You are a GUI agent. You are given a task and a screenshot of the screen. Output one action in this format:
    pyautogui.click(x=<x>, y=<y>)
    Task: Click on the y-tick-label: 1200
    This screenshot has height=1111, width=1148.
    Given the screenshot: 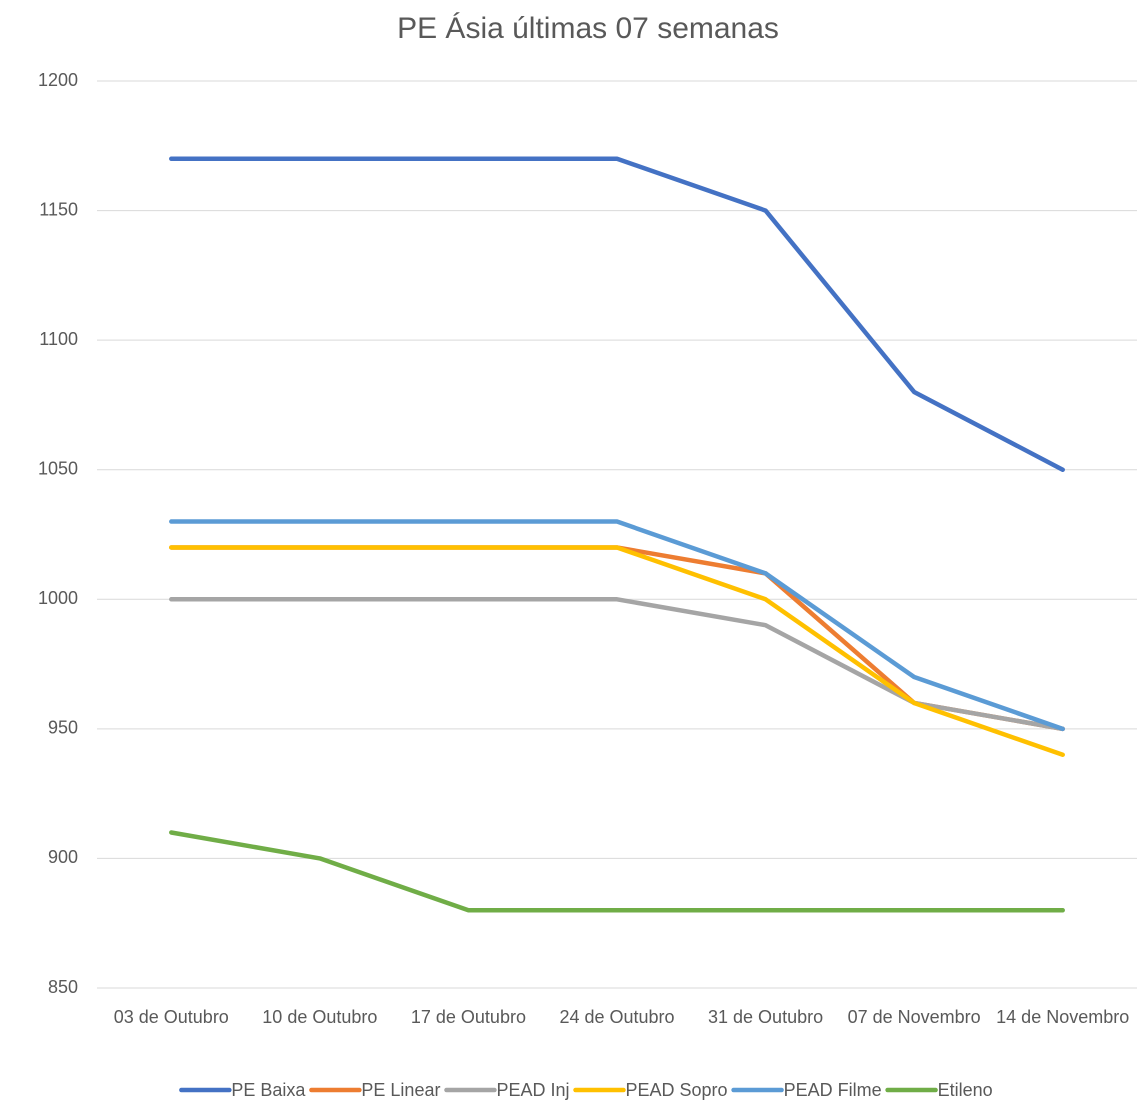 What is the action you would take?
    pyautogui.click(x=58, y=80)
    